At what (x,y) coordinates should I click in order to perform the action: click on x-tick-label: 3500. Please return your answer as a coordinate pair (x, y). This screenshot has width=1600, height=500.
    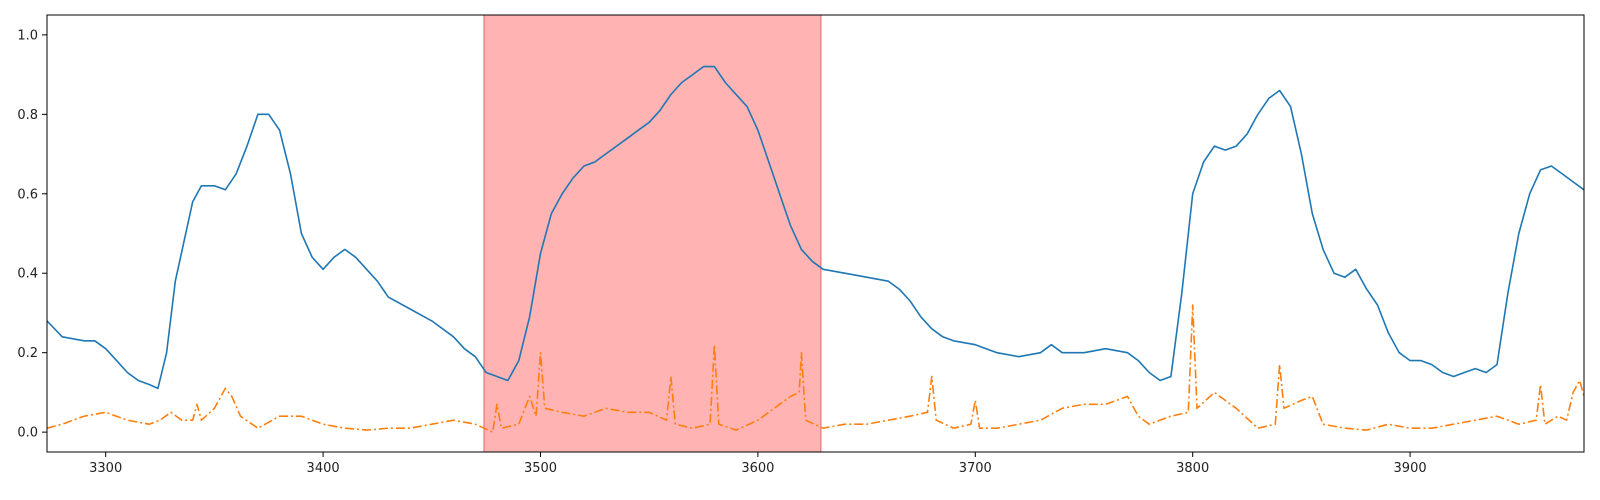
    Looking at the image, I should click on (540, 468).